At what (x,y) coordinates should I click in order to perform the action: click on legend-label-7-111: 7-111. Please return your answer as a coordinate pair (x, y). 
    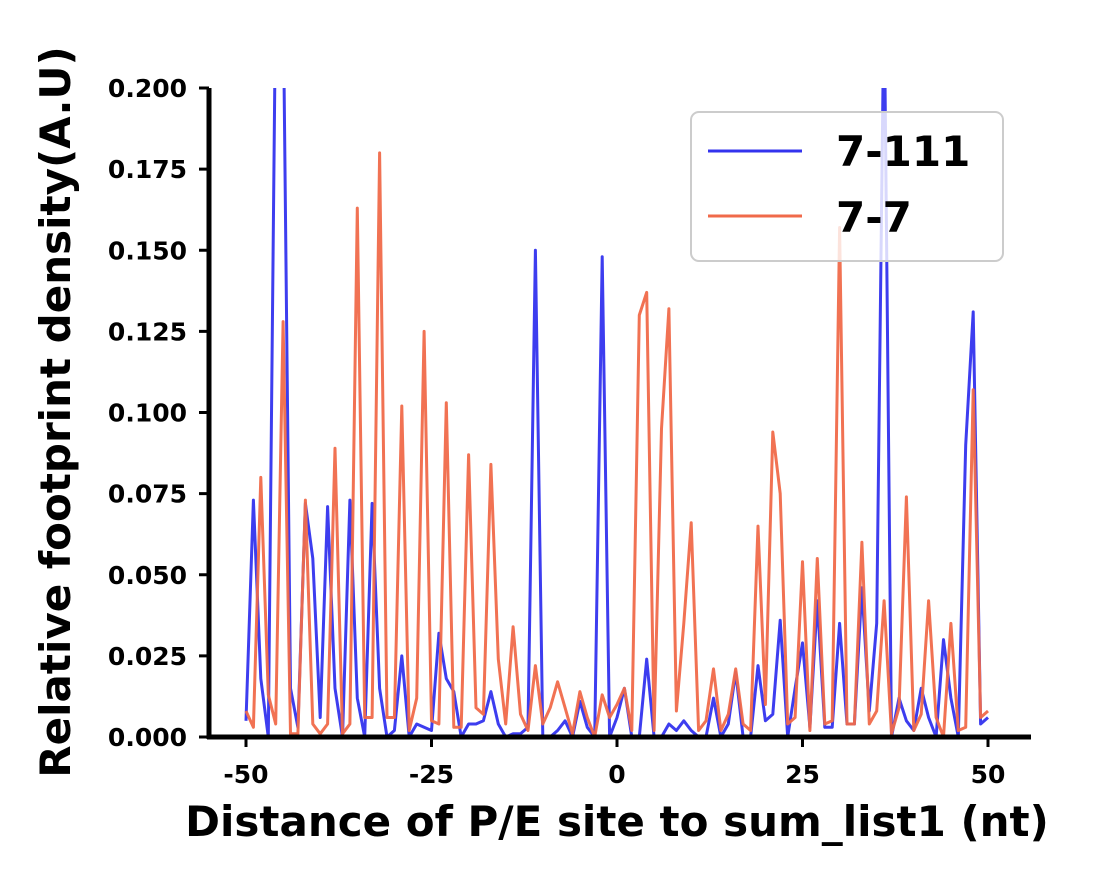
    Looking at the image, I should click on (903, 151).